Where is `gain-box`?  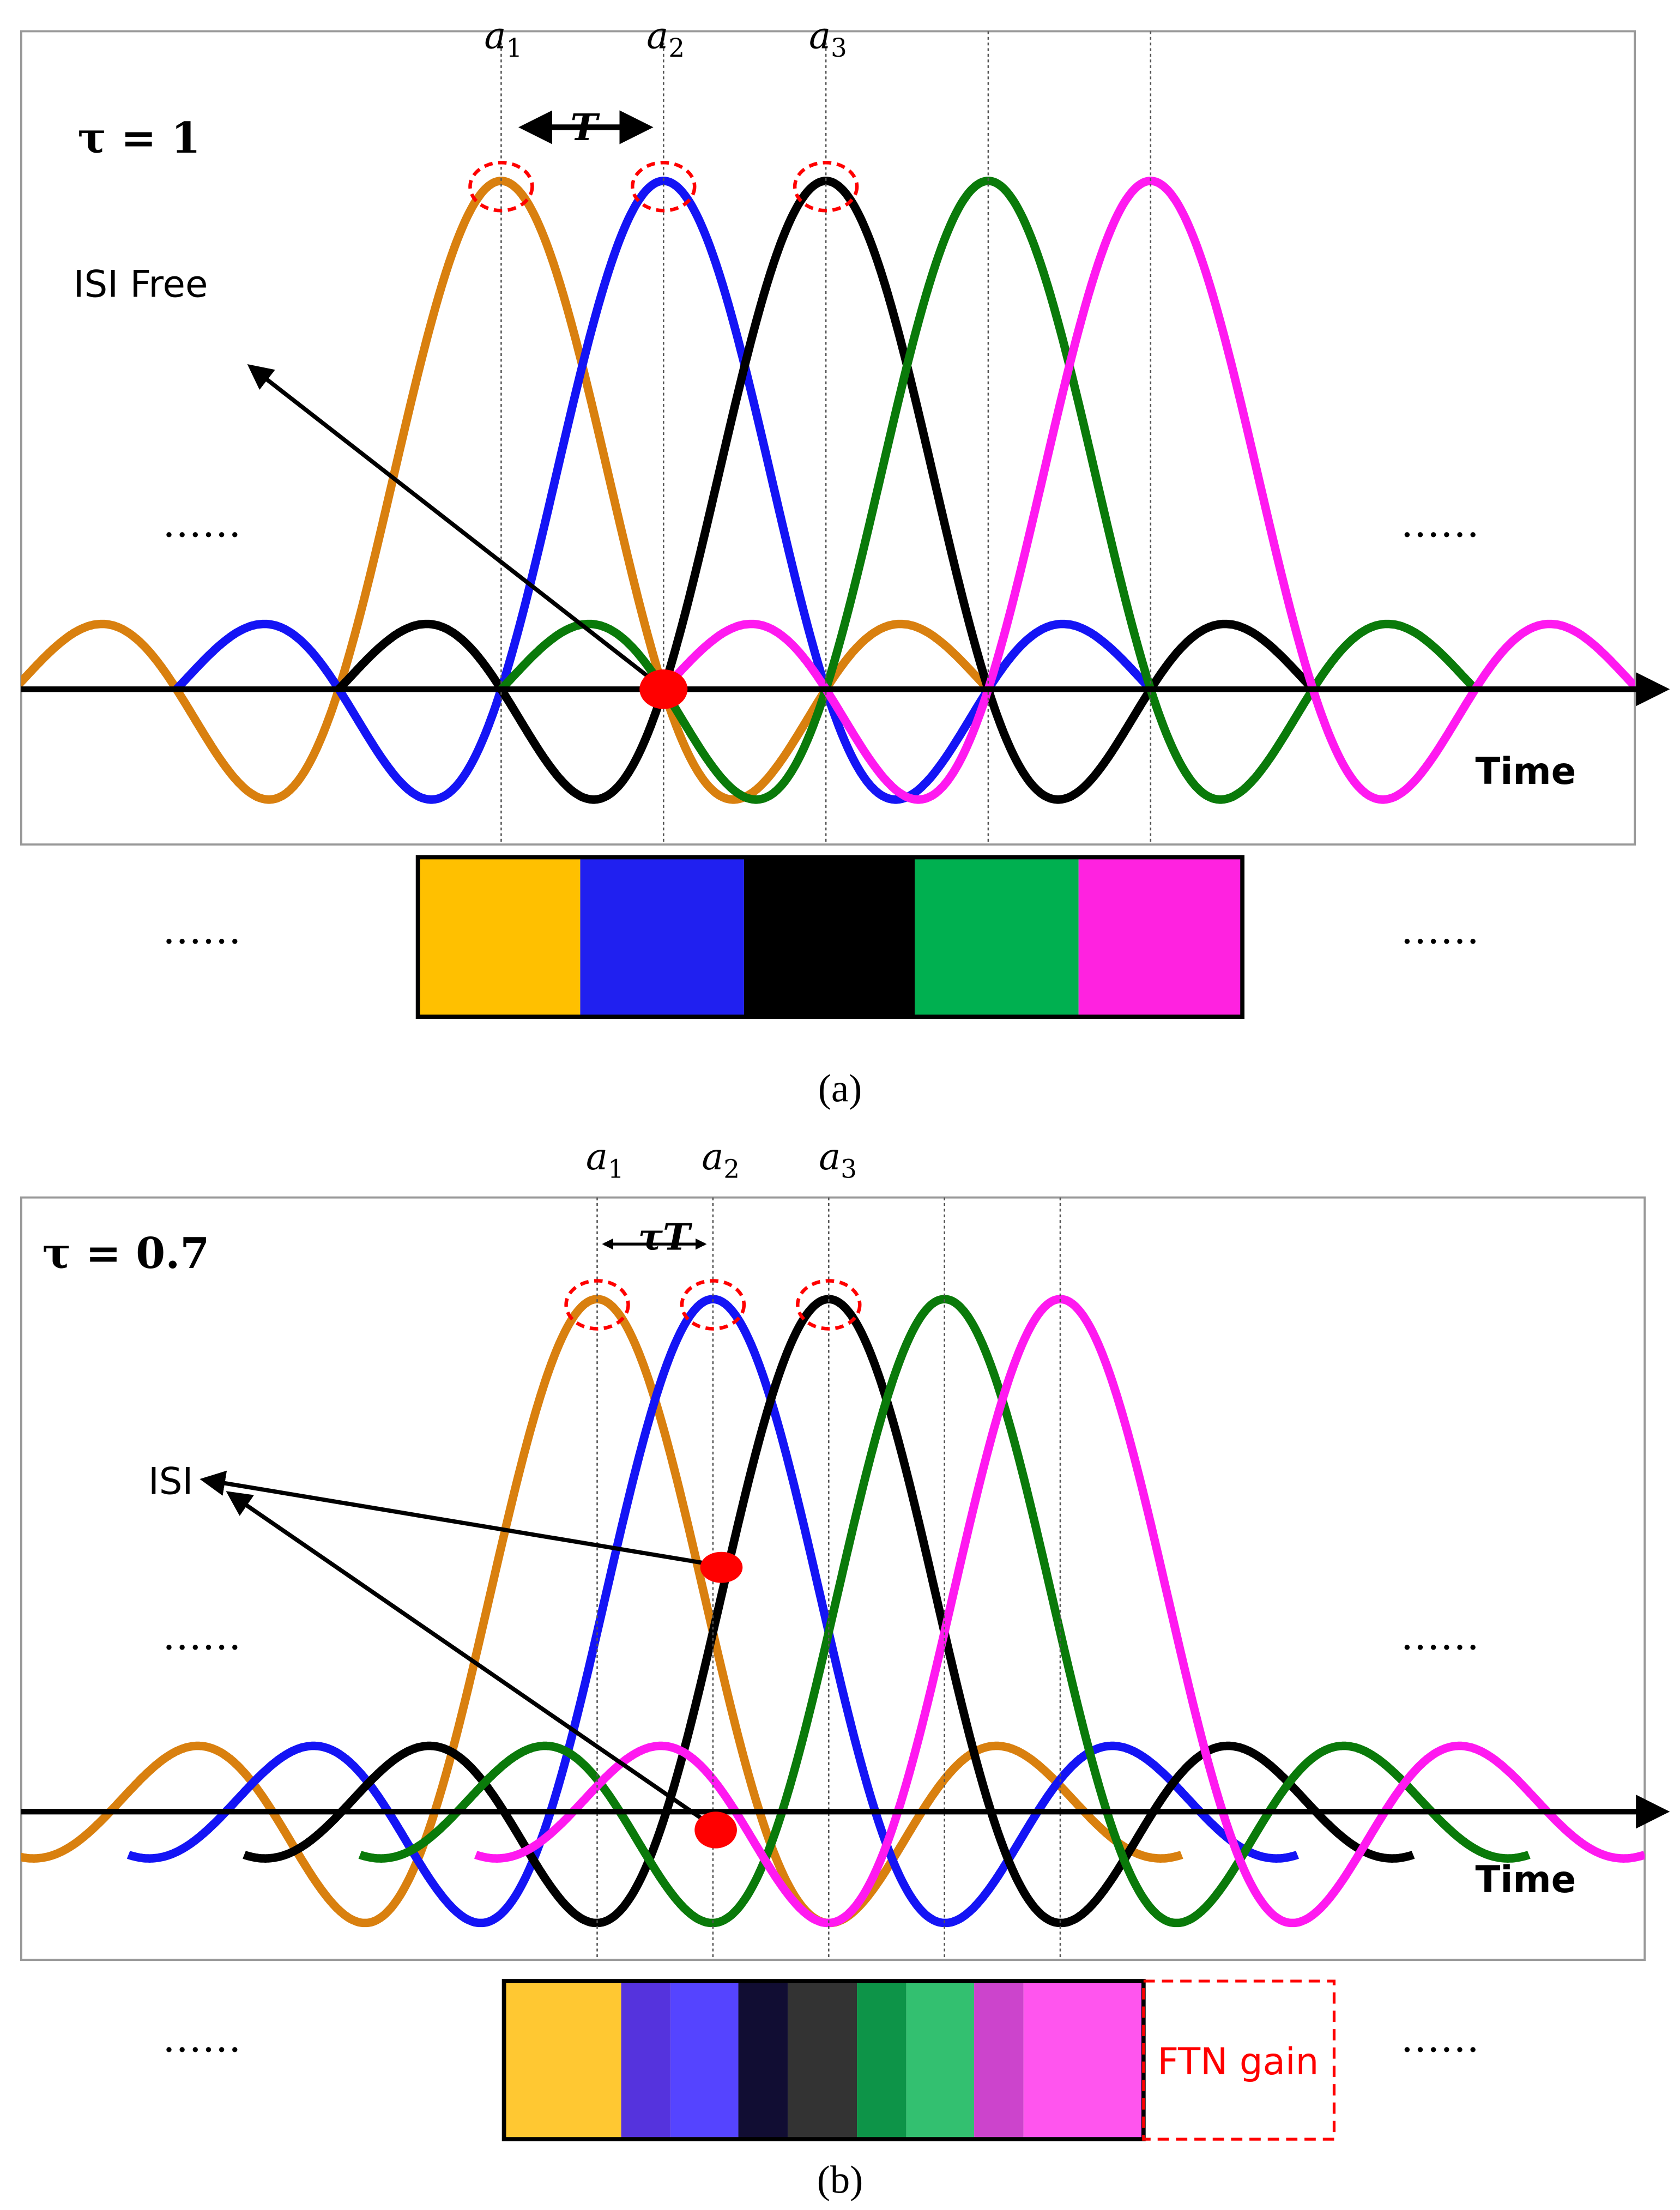 gain-box is located at coordinates (1239, 2060).